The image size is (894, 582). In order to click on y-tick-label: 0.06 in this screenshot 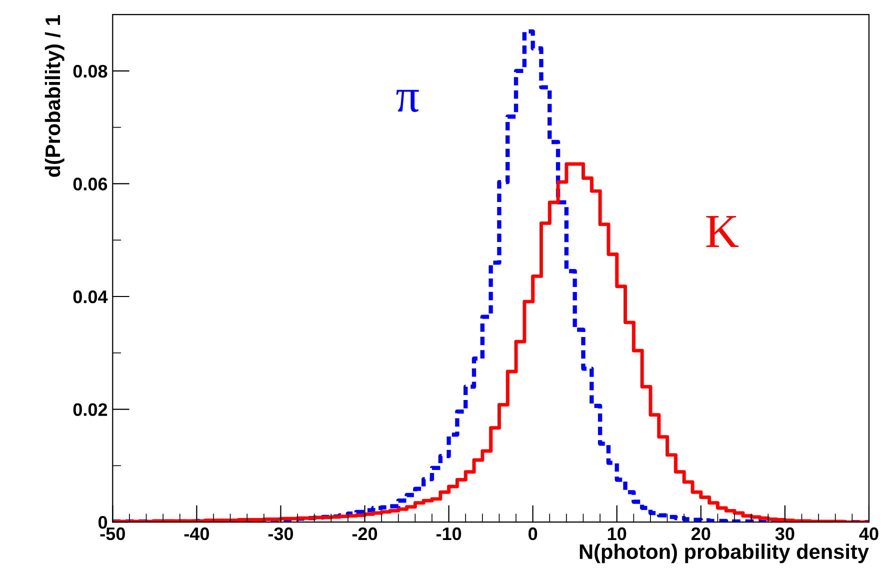, I will do `click(90, 184)`.